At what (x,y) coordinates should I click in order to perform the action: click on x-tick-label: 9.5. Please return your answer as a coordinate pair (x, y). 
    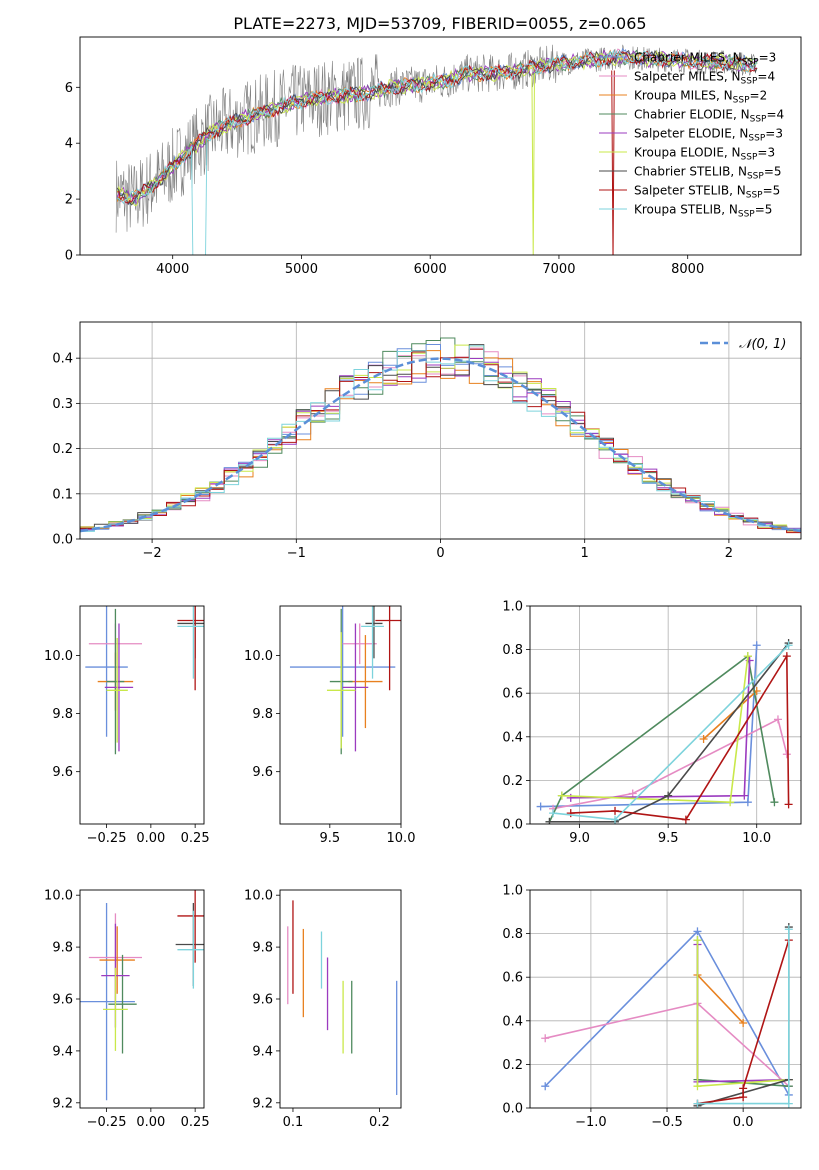
    Looking at the image, I should click on (668, 838).